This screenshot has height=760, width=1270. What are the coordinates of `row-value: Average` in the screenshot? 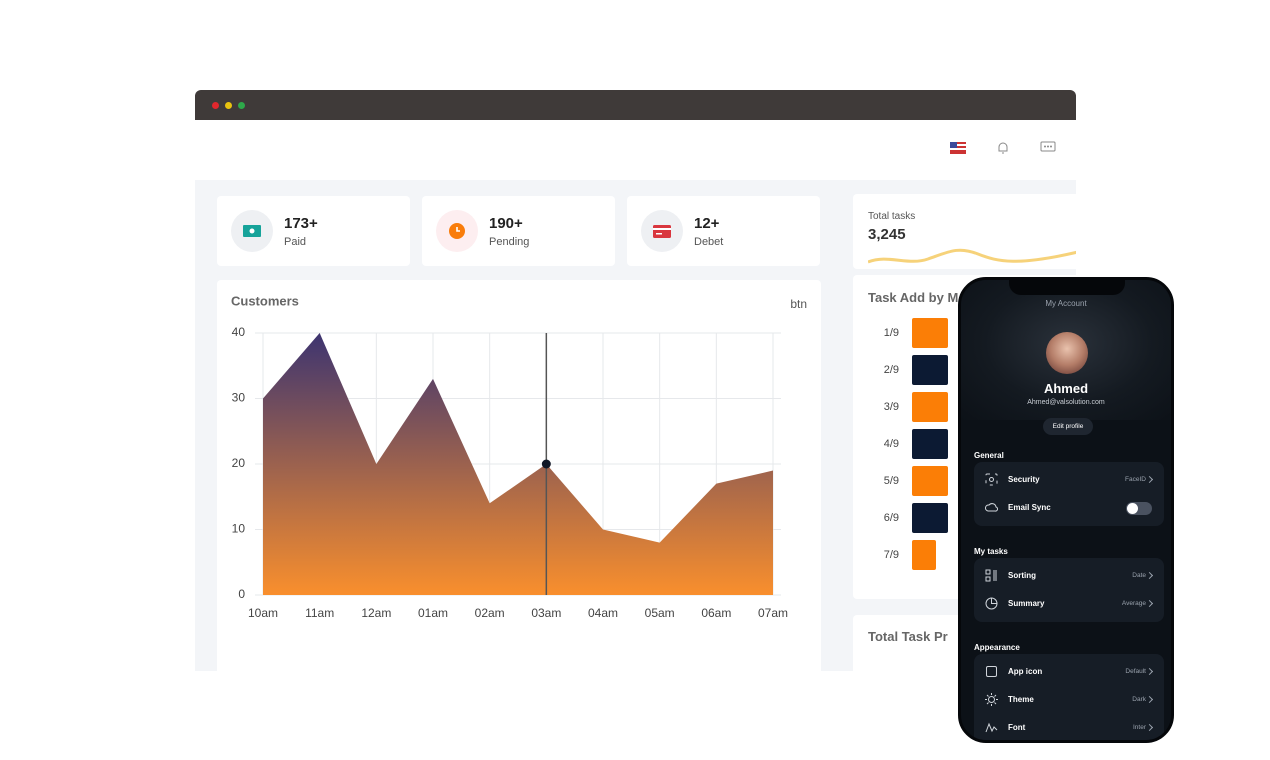 It's located at (1133, 603).